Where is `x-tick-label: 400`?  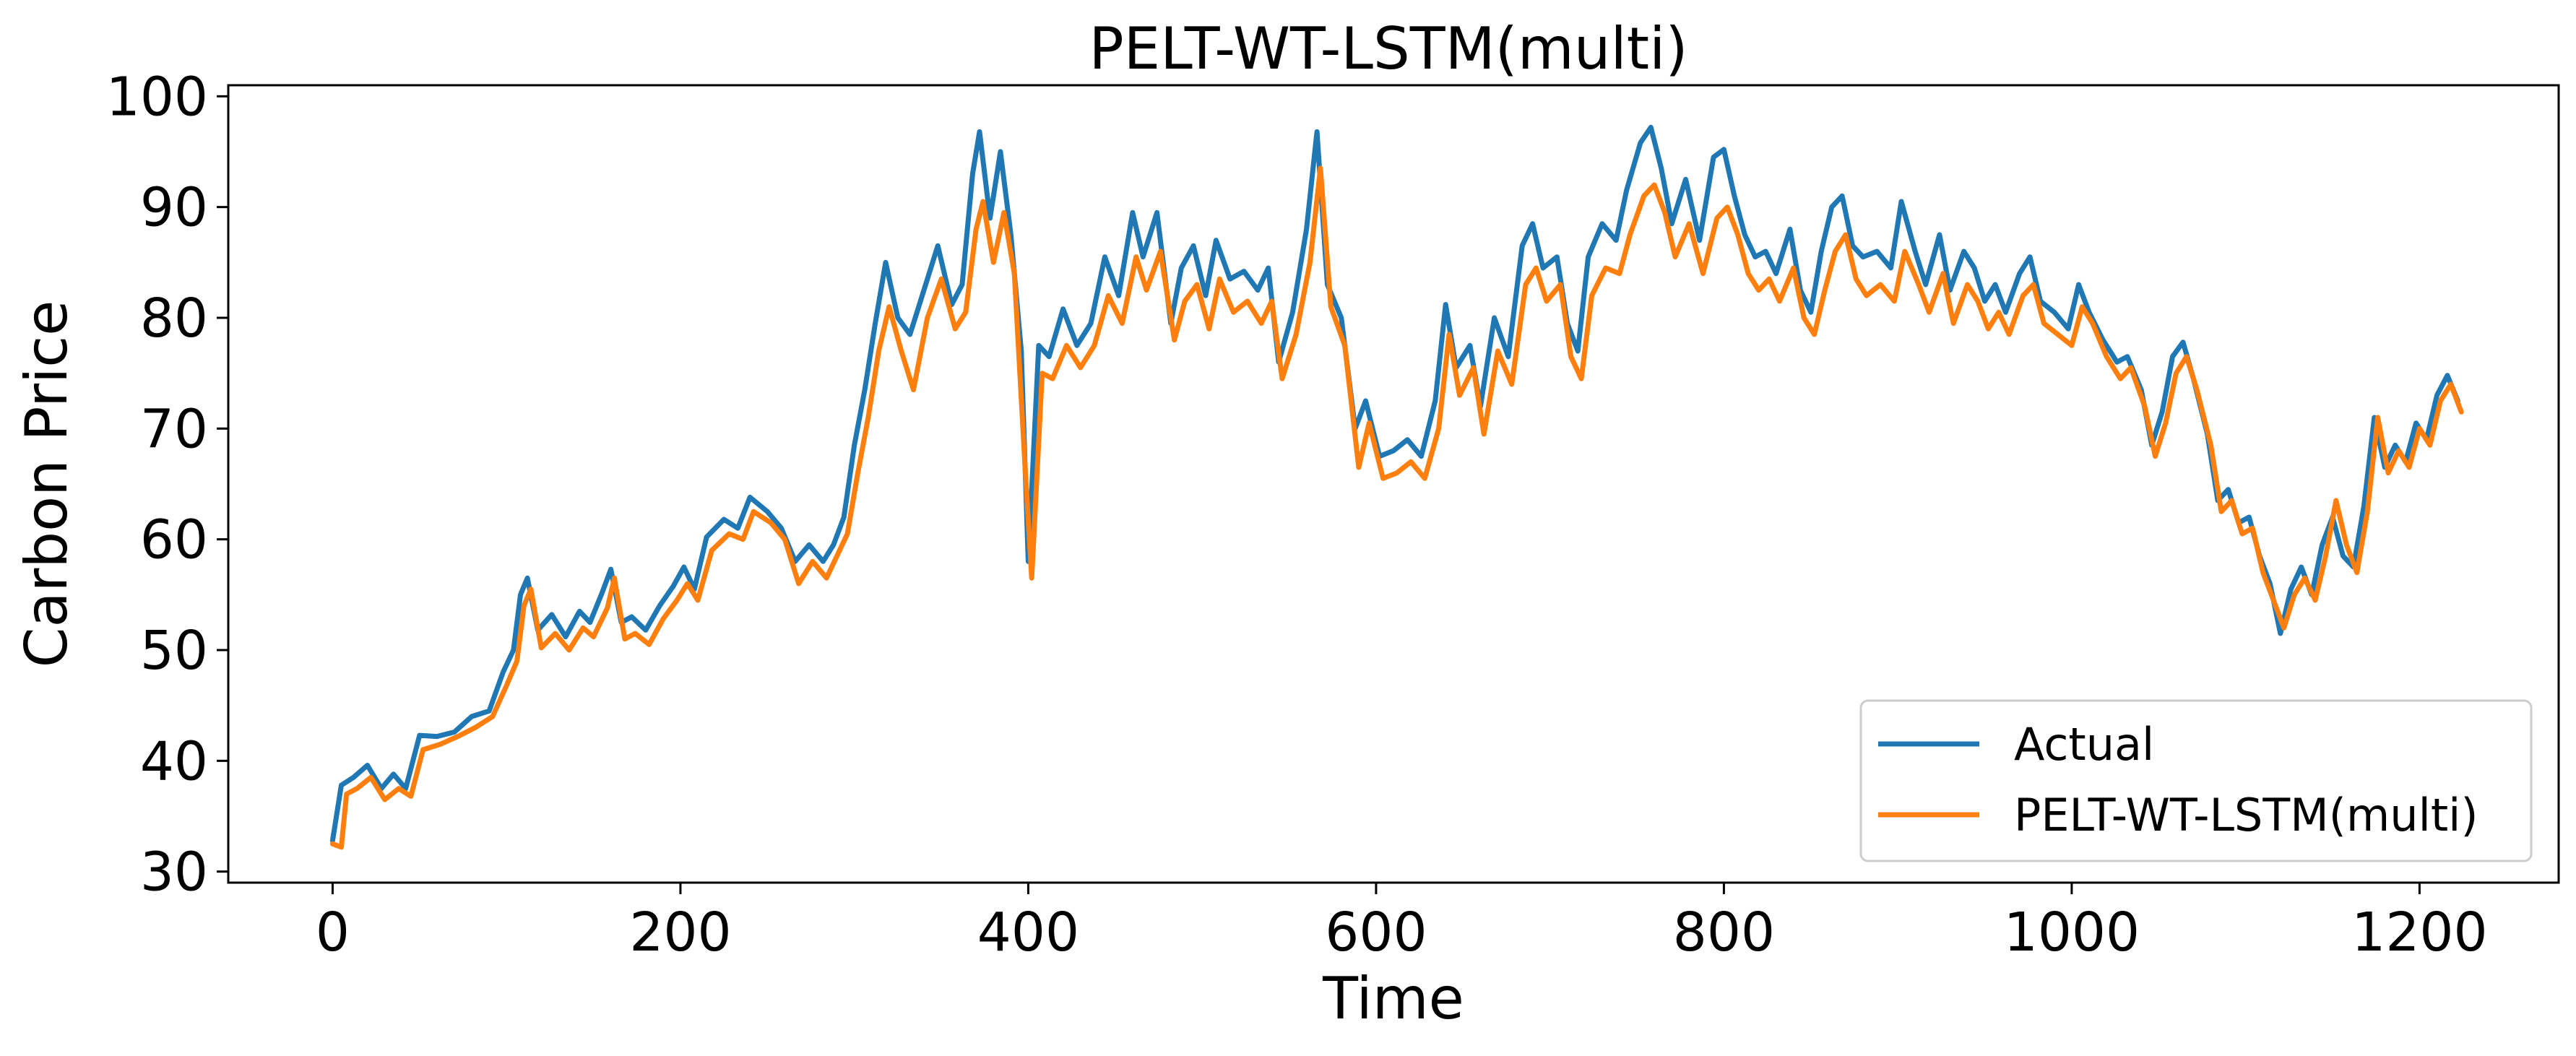
x-tick-label: 400 is located at coordinates (1028, 932).